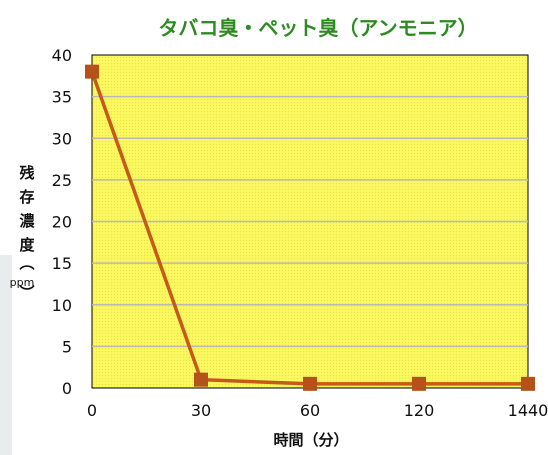  What do you see at coordinates (26, 197) in the screenshot?
I see `y-axis-label-char: 存` at bounding box center [26, 197].